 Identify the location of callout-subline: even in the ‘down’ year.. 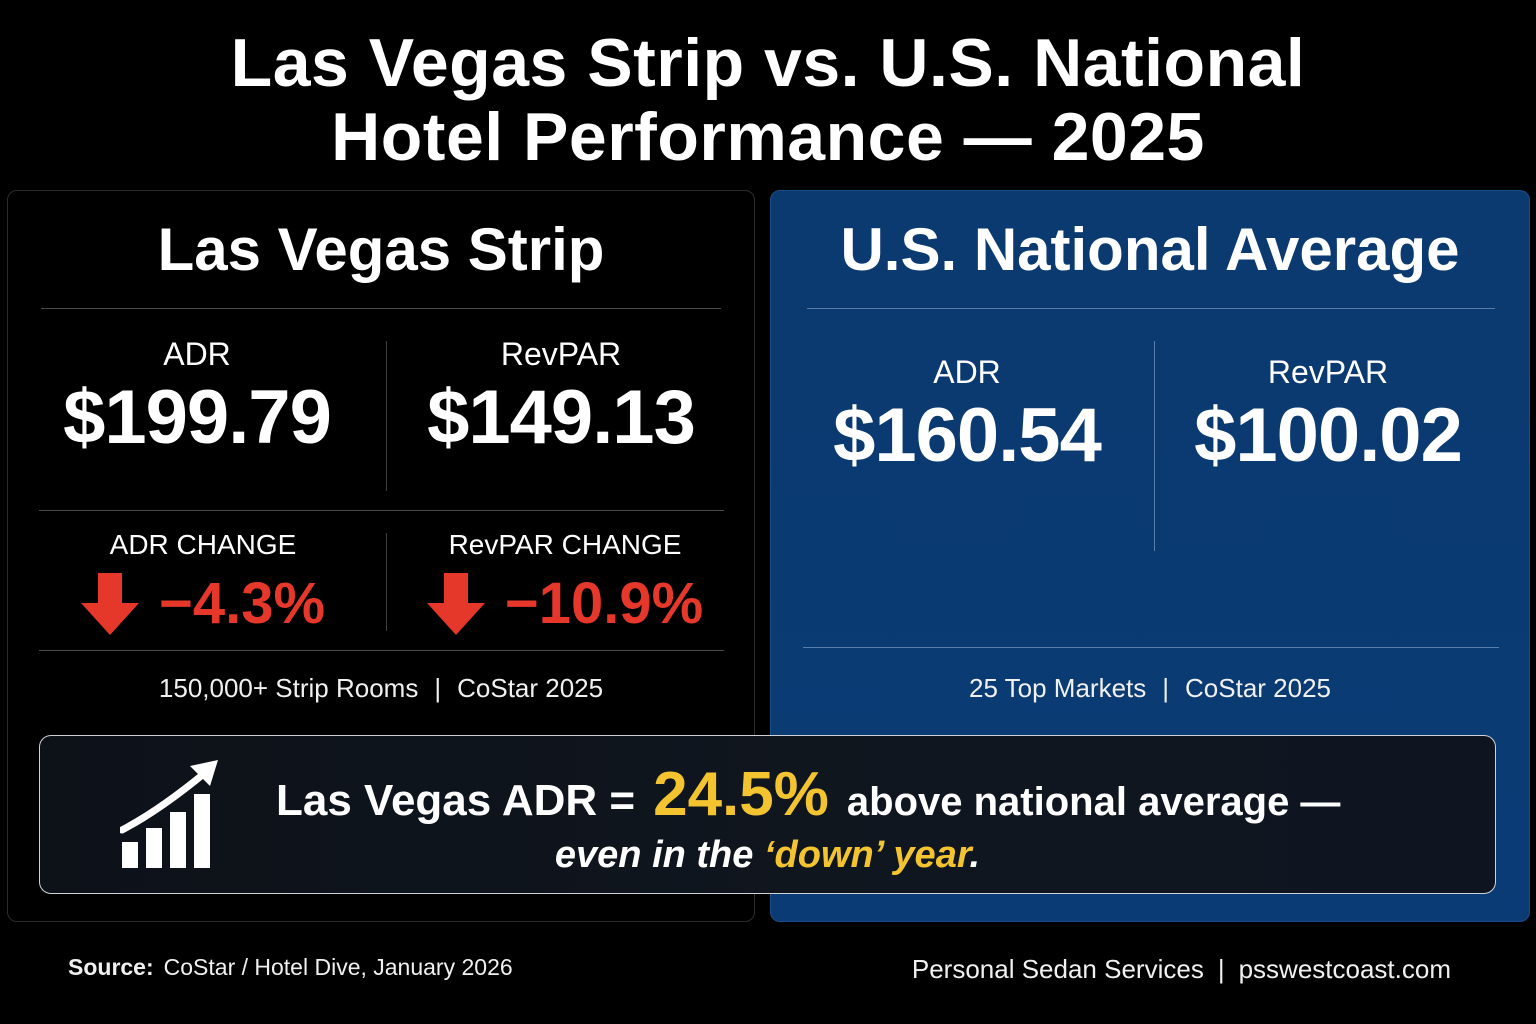
(767, 855).